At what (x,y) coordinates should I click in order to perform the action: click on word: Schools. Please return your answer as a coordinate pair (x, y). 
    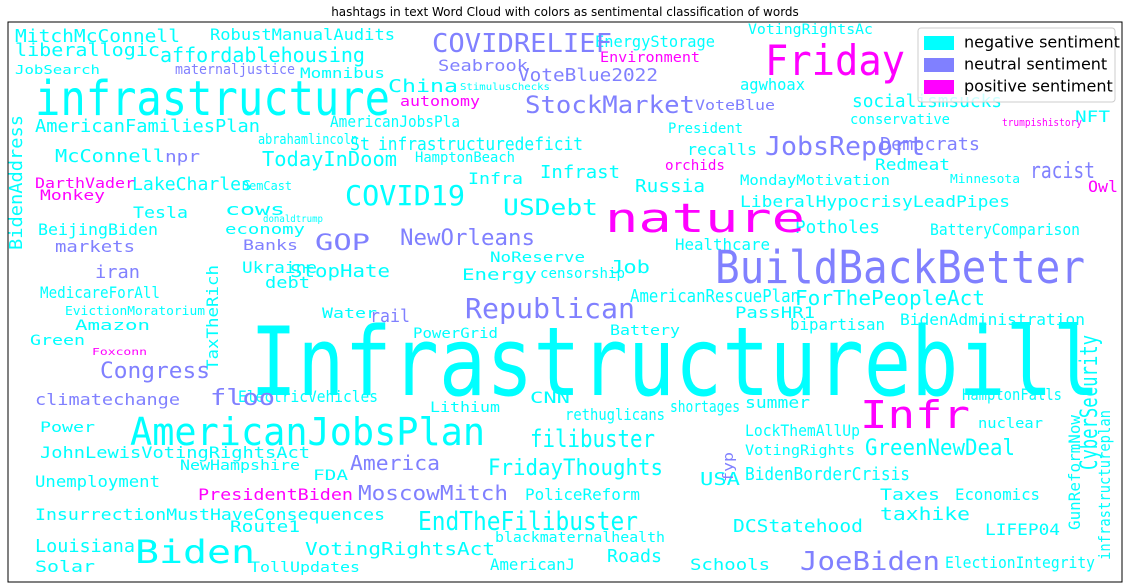
    Looking at the image, I should click on (730, 564).